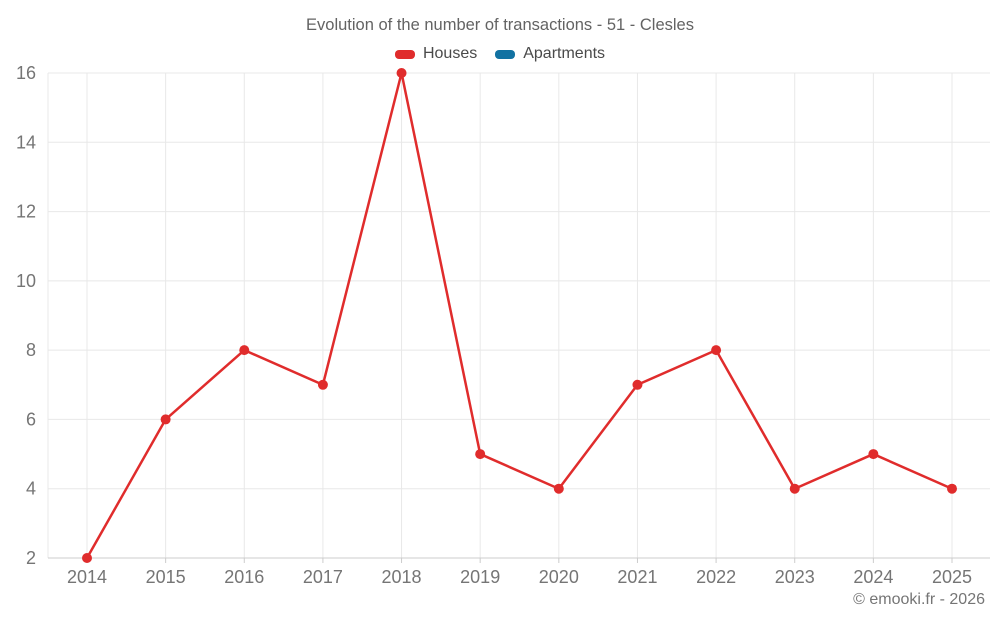 Image resolution: width=1000 pixels, height=625 pixels. What do you see at coordinates (952, 577) in the screenshot?
I see `x-tick-label: 2025` at bounding box center [952, 577].